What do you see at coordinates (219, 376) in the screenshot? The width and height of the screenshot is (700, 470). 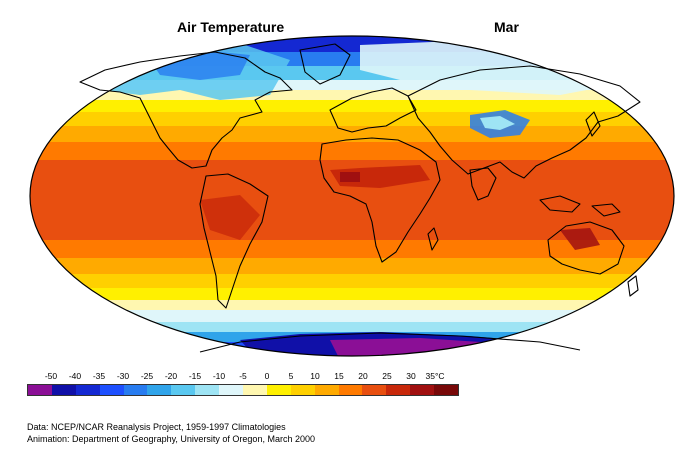 I see `legend-tick-label: -10` at bounding box center [219, 376].